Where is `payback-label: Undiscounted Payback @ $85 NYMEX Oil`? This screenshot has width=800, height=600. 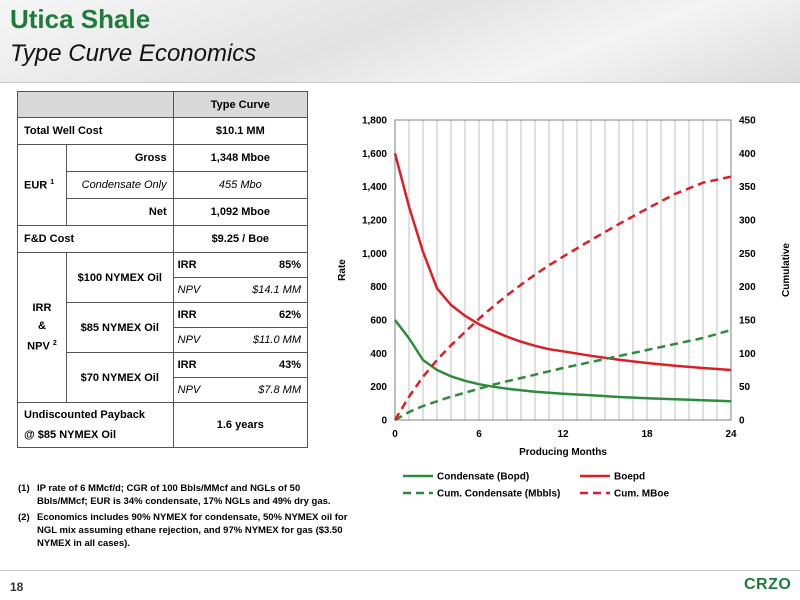
payback-label: Undiscounted Payback @ $85 NYMEX Oil is located at coordinates (95, 425).